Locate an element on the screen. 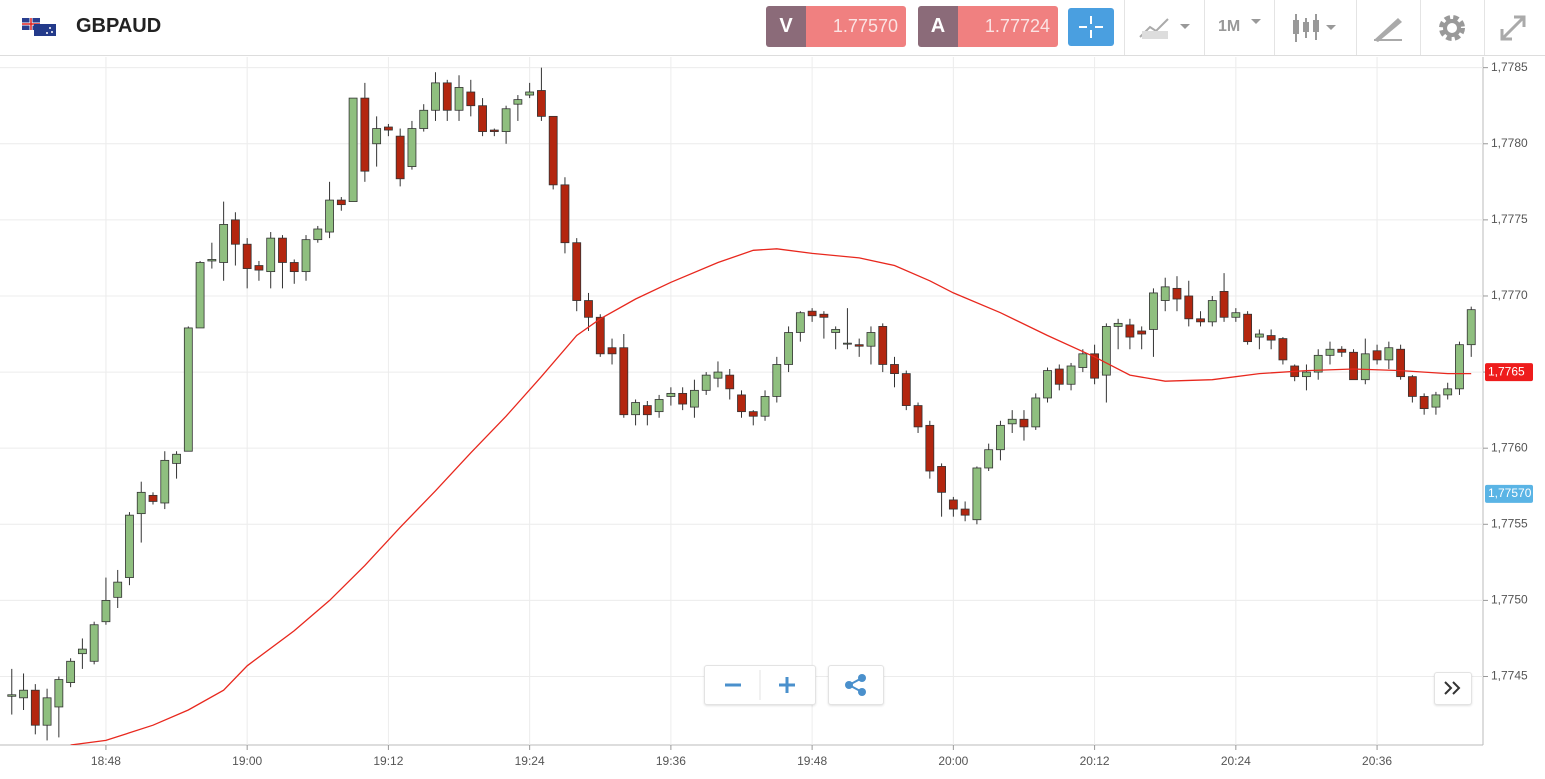 The width and height of the screenshot is (1545, 779). share-icon is located at coordinates (855, 685).